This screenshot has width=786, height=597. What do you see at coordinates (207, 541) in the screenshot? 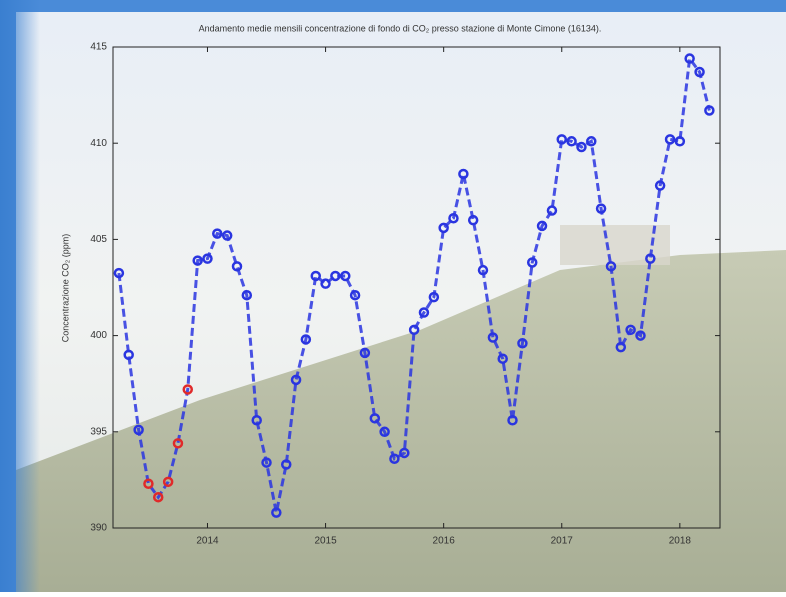
I see `x-tick-label: 2014` at bounding box center [207, 541].